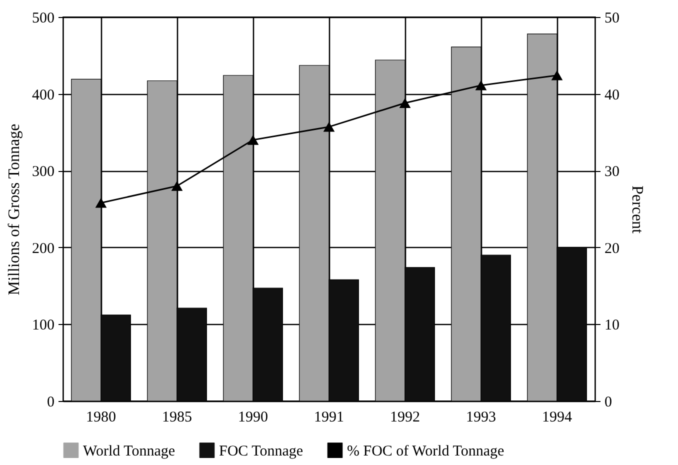 The height and width of the screenshot is (465, 678). Describe the element at coordinates (612, 95) in the screenshot. I see `y2-tick-label: 40` at that location.